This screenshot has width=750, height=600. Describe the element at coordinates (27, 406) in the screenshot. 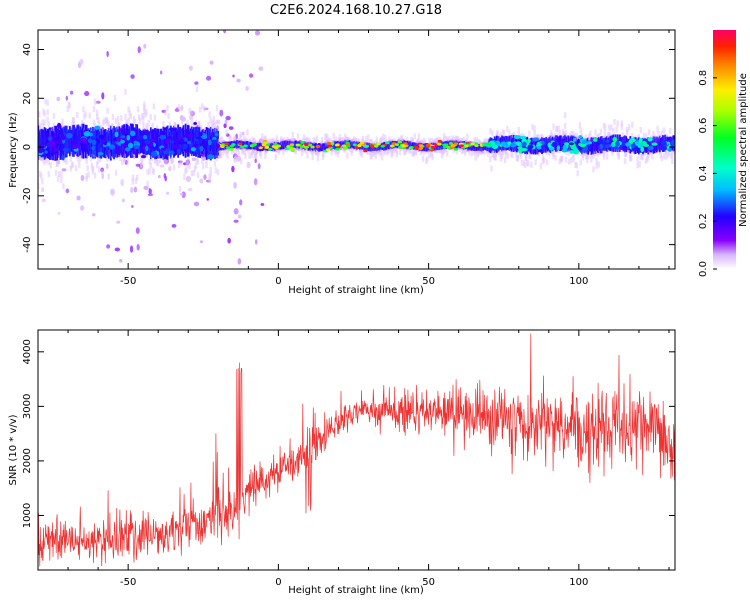

I see `snr-y-tick-label: 3000` at that location.